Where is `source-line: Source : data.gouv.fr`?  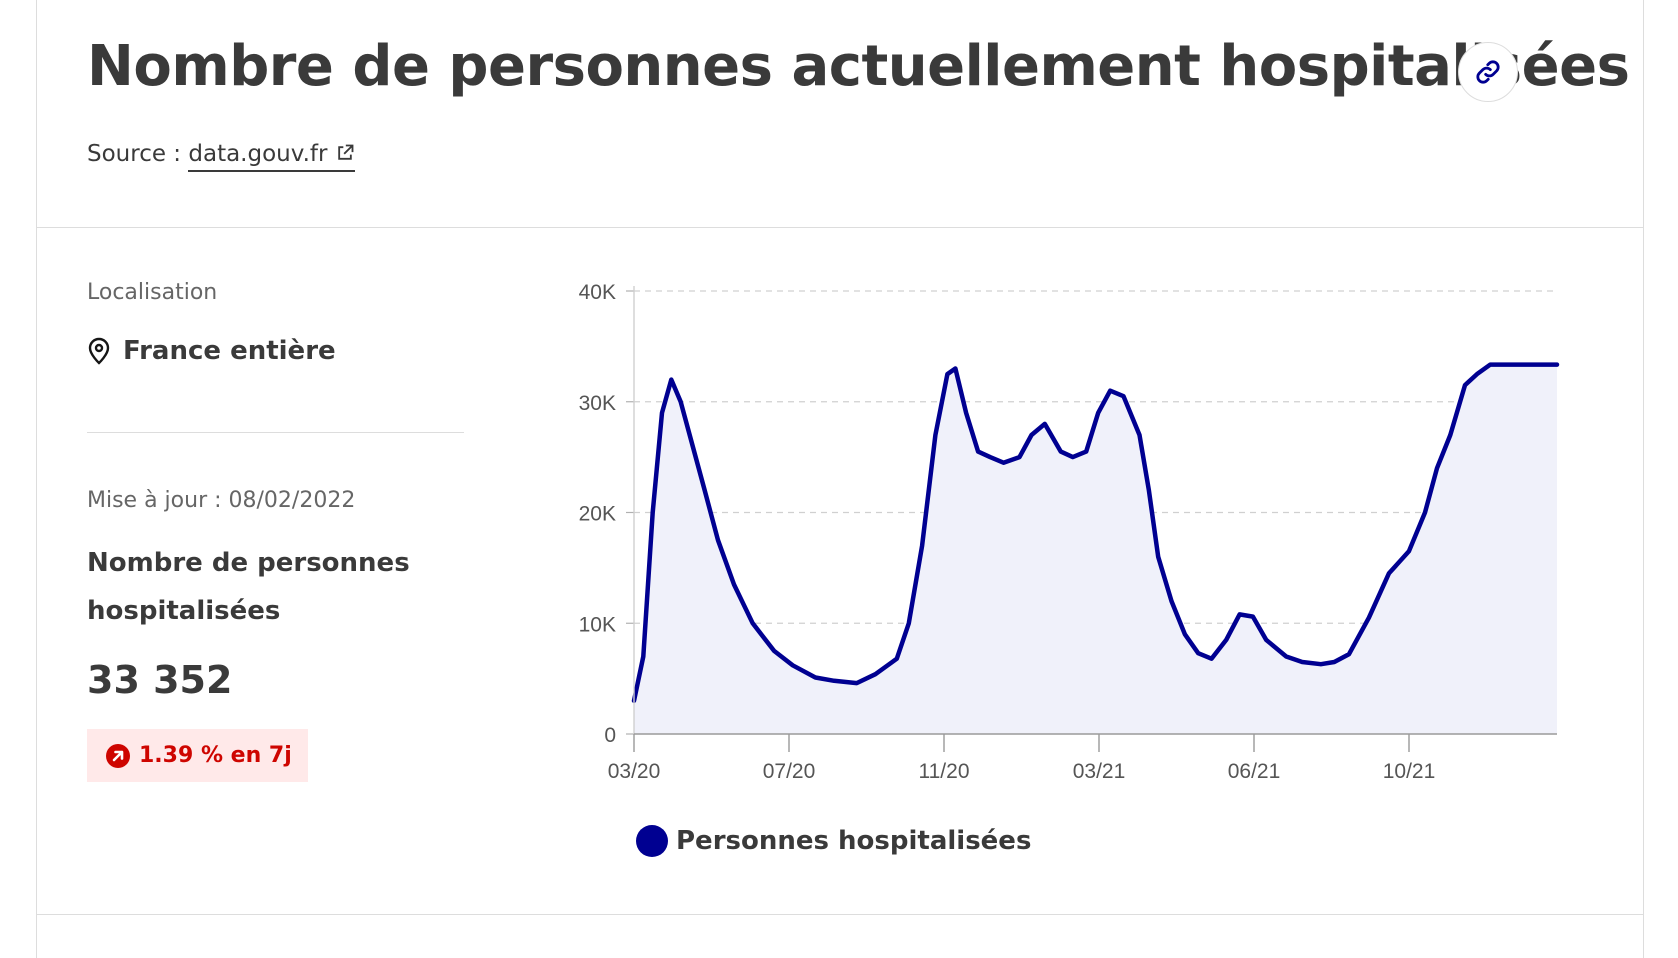
source-line: Source : data.gouv.fr is located at coordinates (221, 156).